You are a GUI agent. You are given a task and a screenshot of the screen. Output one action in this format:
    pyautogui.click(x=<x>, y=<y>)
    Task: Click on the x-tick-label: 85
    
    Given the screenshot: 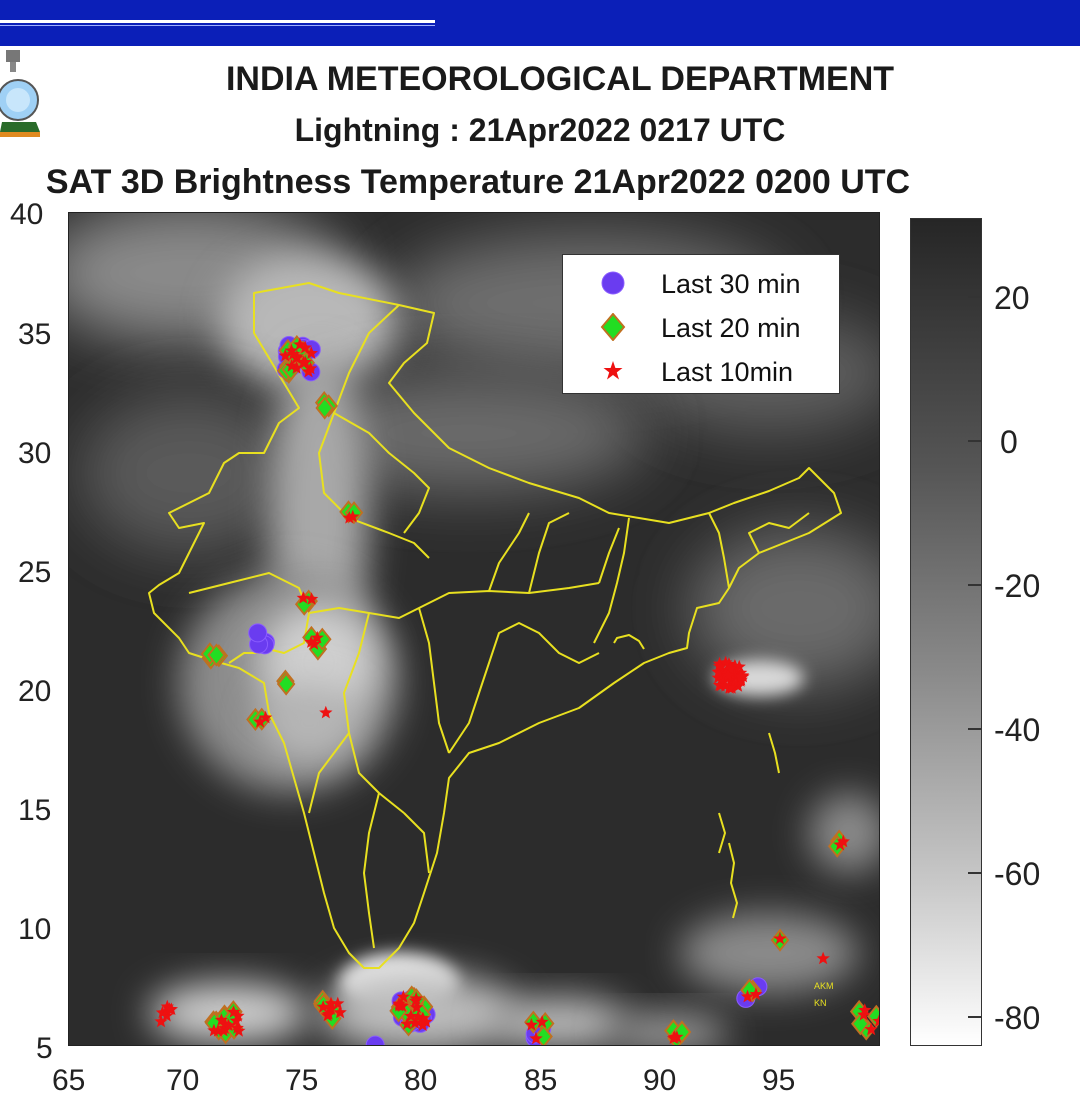 What is the action you would take?
    pyautogui.click(x=541, y=1080)
    